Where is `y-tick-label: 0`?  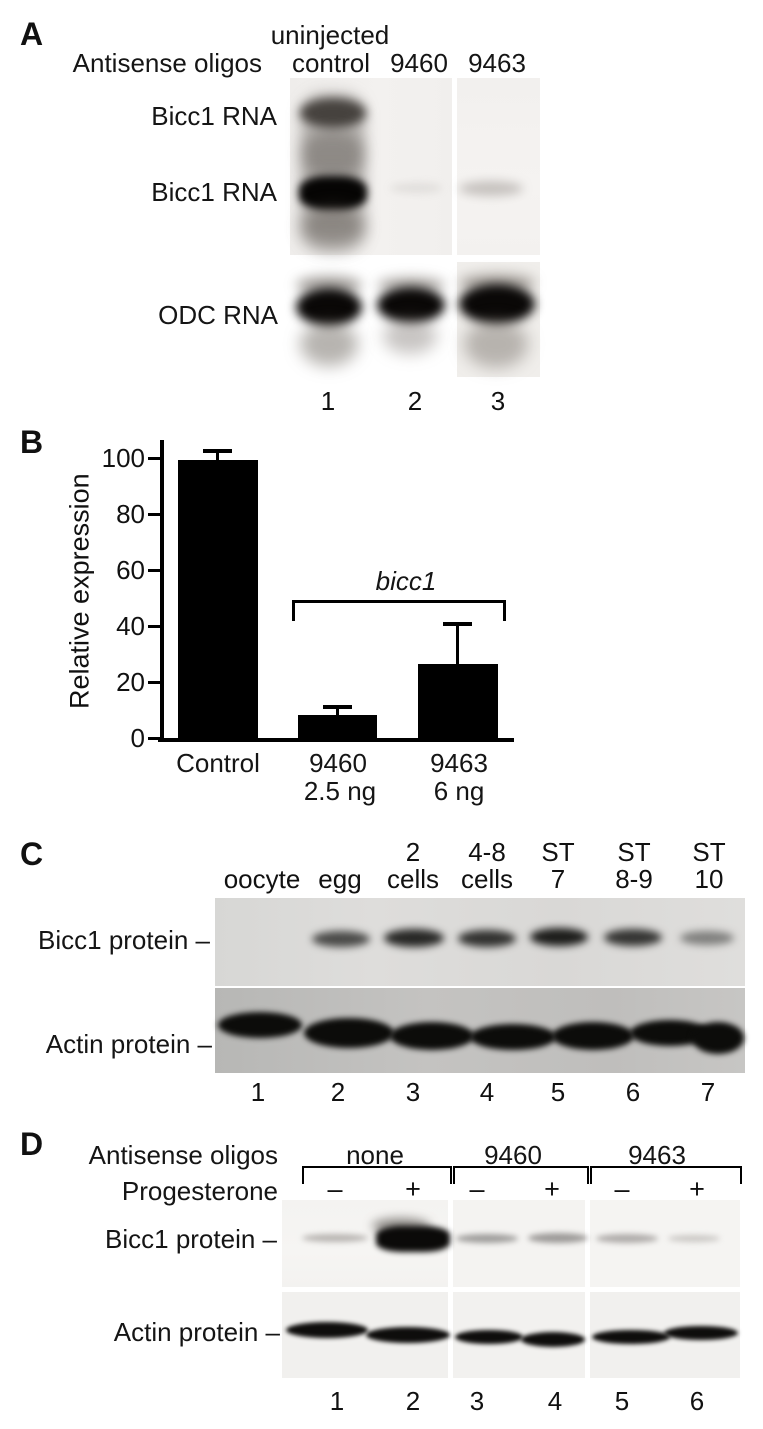 y-tick-label: 0 is located at coordinates (137, 738).